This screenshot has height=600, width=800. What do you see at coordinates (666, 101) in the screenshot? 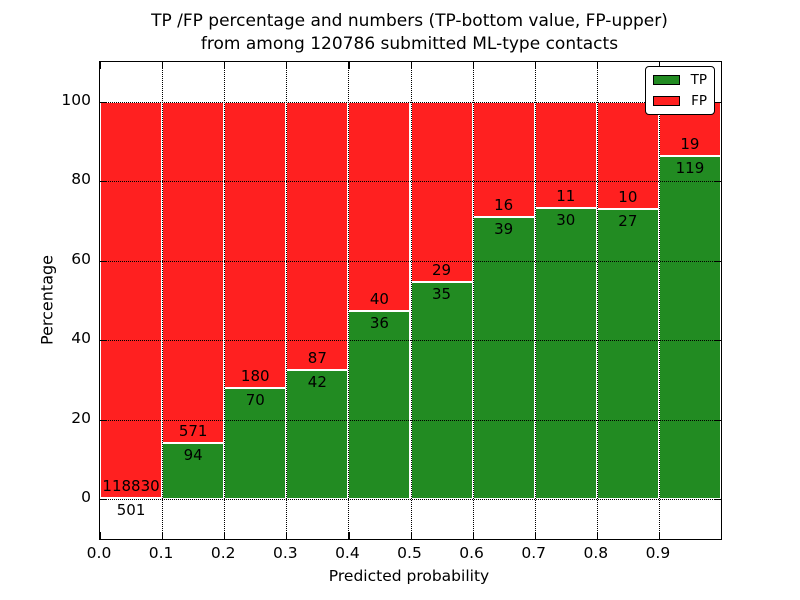
I see `legend-swatch-fp` at bounding box center [666, 101].